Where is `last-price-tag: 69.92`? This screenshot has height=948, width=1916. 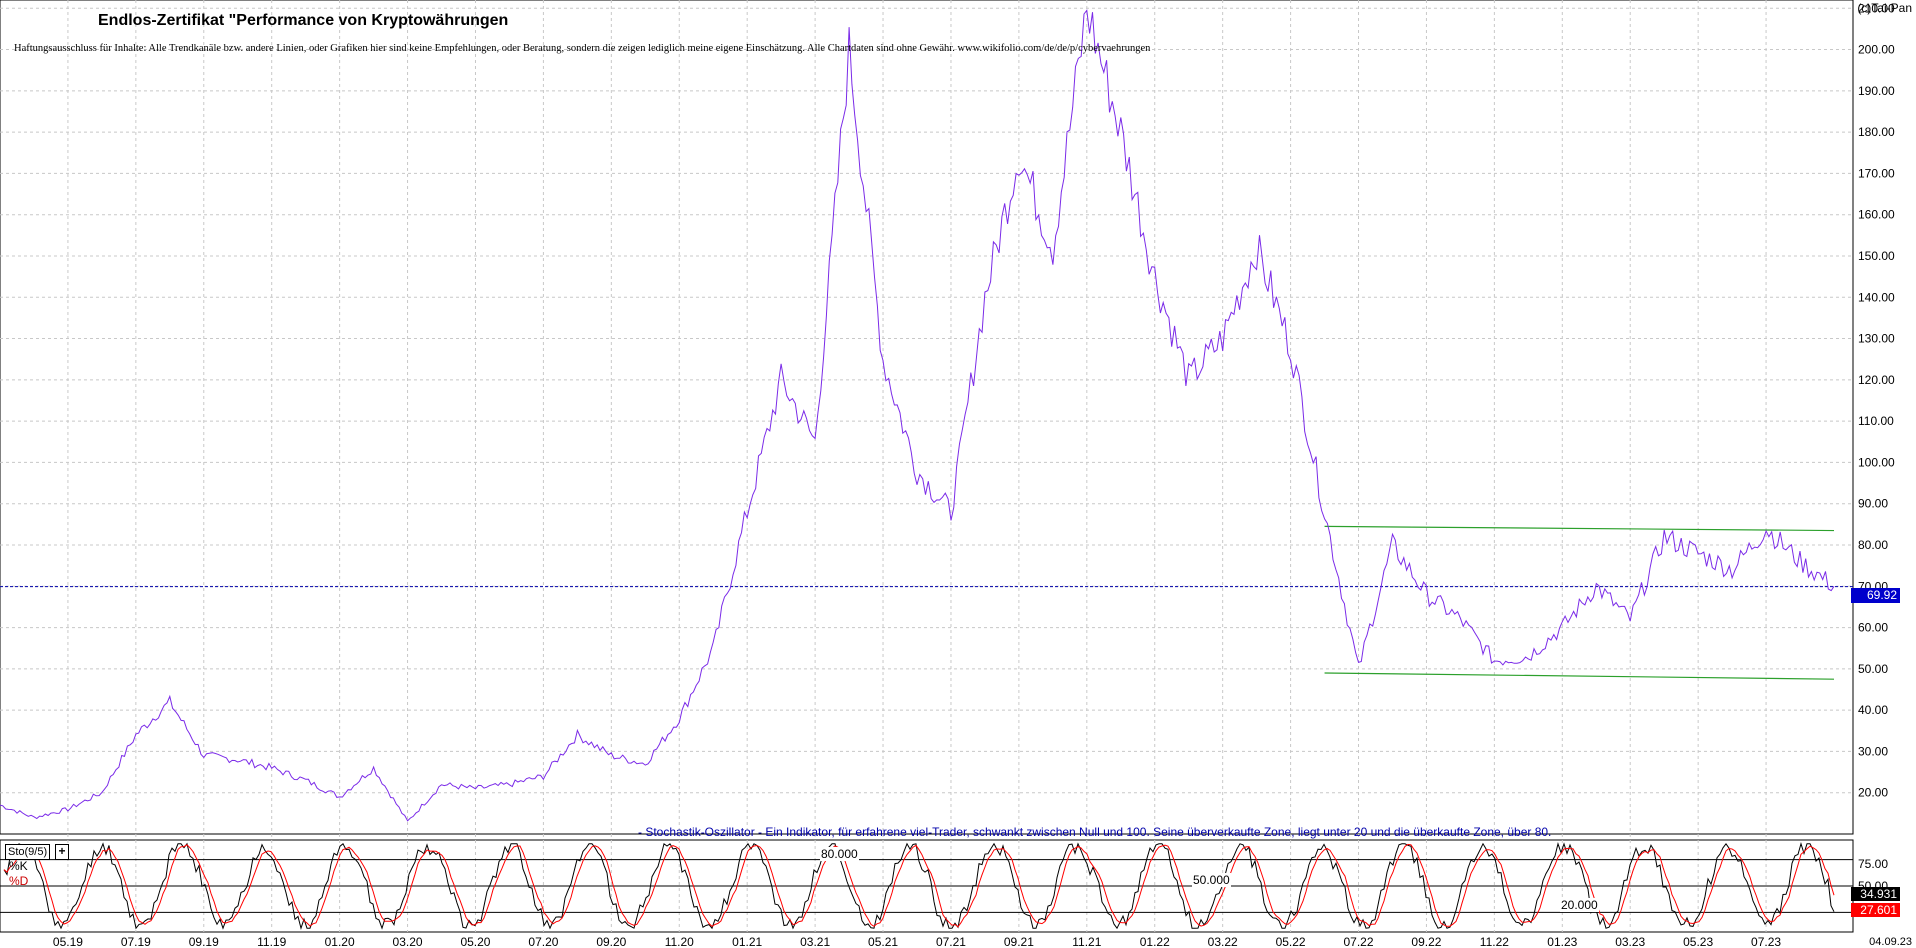 last-price-tag: 69.92 is located at coordinates (1875, 595).